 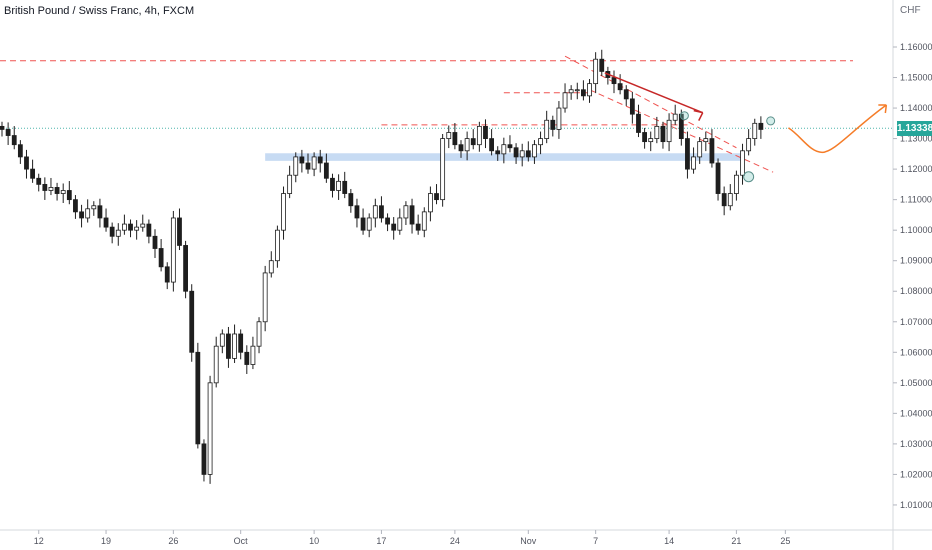 What do you see at coordinates (910, 10) in the screenshot?
I see `currency-label: CHF` at bounding box center [910, 10].